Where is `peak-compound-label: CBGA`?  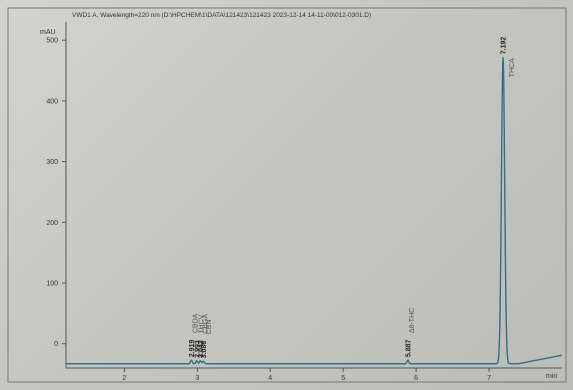 peak-compound-label: CBGA is located at coordinates (205, 324).